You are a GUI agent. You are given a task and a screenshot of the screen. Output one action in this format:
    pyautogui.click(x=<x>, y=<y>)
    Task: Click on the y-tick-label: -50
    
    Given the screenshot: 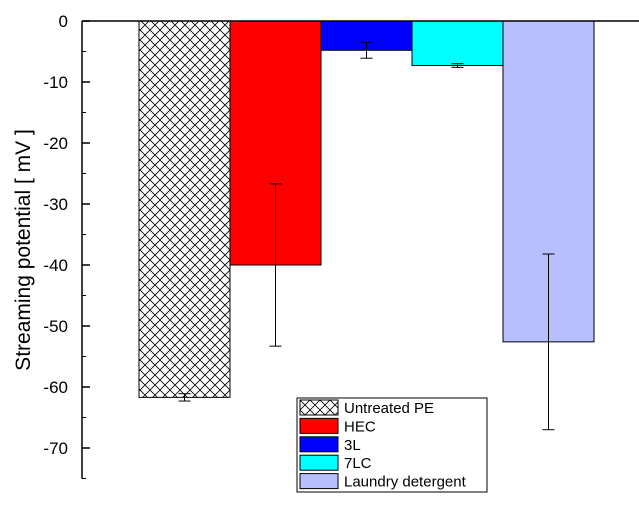 What is the action you would take?
    pyautogui.click(x=55, y=326)
    